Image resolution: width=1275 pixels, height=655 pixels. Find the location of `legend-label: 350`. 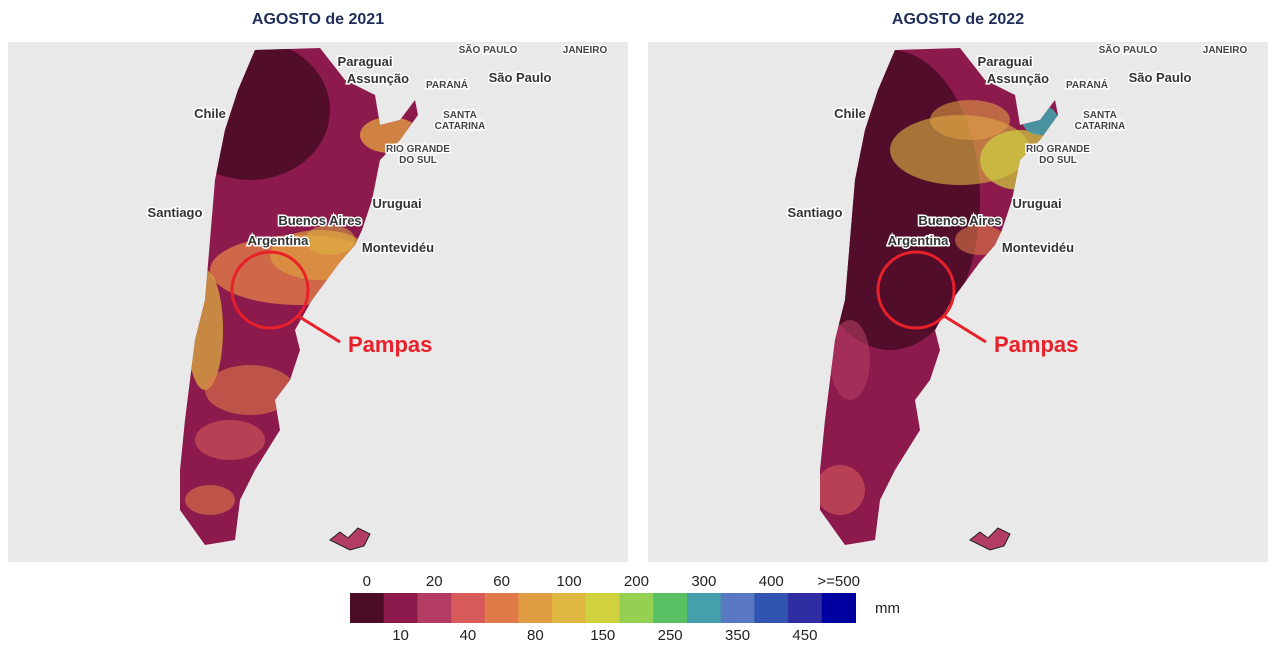

legend-label: 350 is located at coordinates (737, 635).